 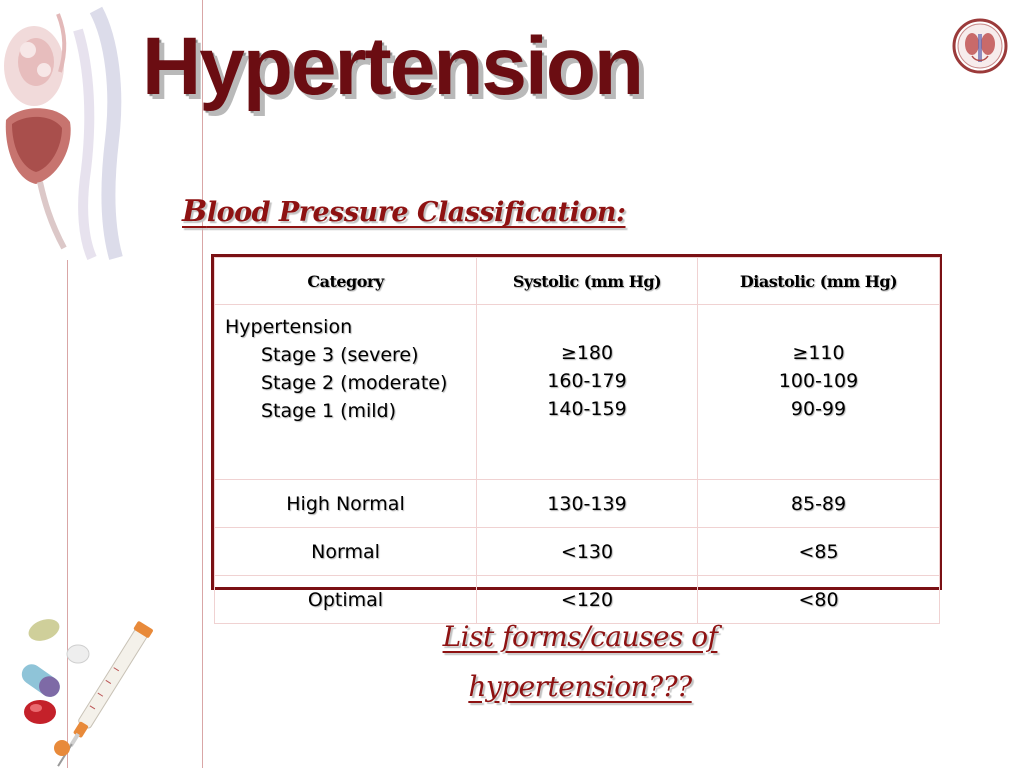 What do you see at coordinates (587, 551) in the screenshot?
I see `systolic-cell: <130` at bounding box center [587, 551].